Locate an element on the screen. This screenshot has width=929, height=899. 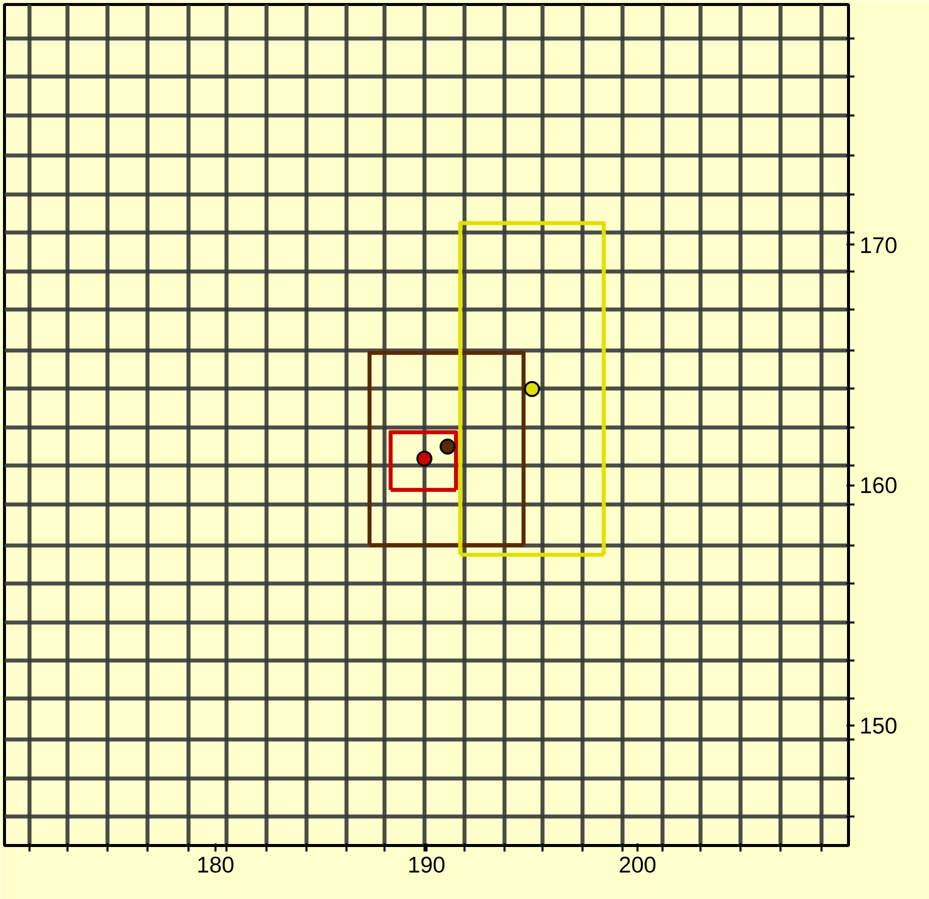
x-tick-label: 200 is located at coordinates (637, 865).